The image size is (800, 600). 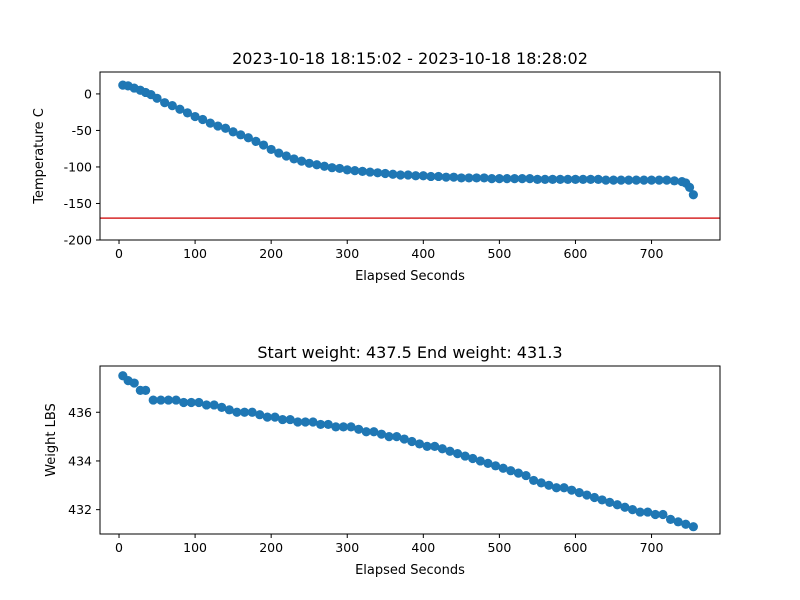 I want to click on weight-x-tick-label: 700, so click(x=652, y=547).